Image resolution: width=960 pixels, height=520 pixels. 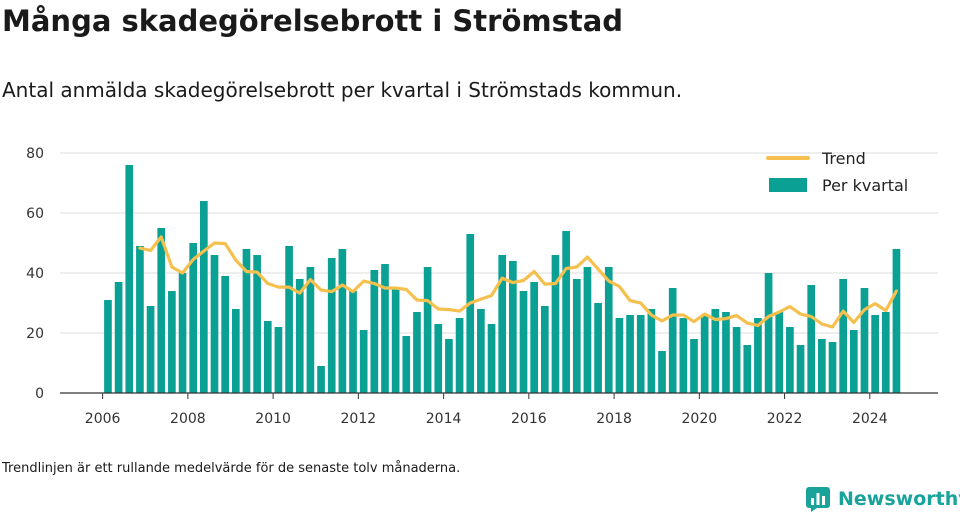 I want to click on brand-name: Newsworthy, so click(x=899, y=499).